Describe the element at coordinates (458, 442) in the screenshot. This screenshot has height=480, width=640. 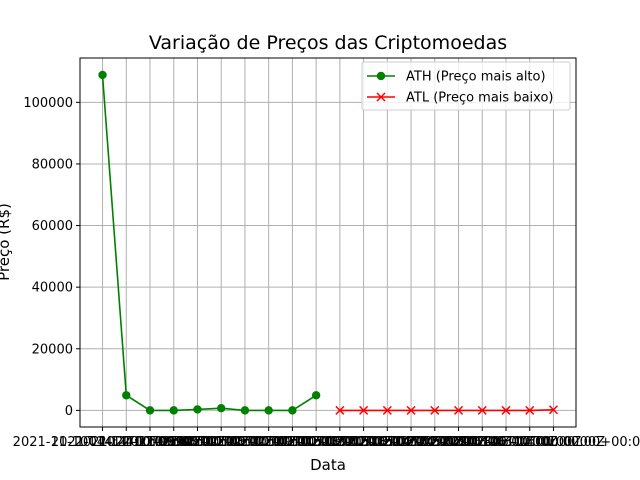
I see `x-tick-label: 2017-12-22T00:00:00Z` at that location.